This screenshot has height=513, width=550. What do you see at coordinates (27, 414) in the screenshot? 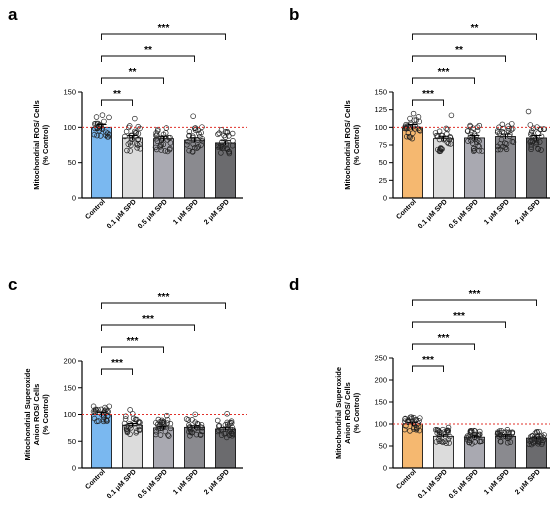
I see `y-axis-title-line: Mitochondrial Superoxide` at bounding box center [27, 414].